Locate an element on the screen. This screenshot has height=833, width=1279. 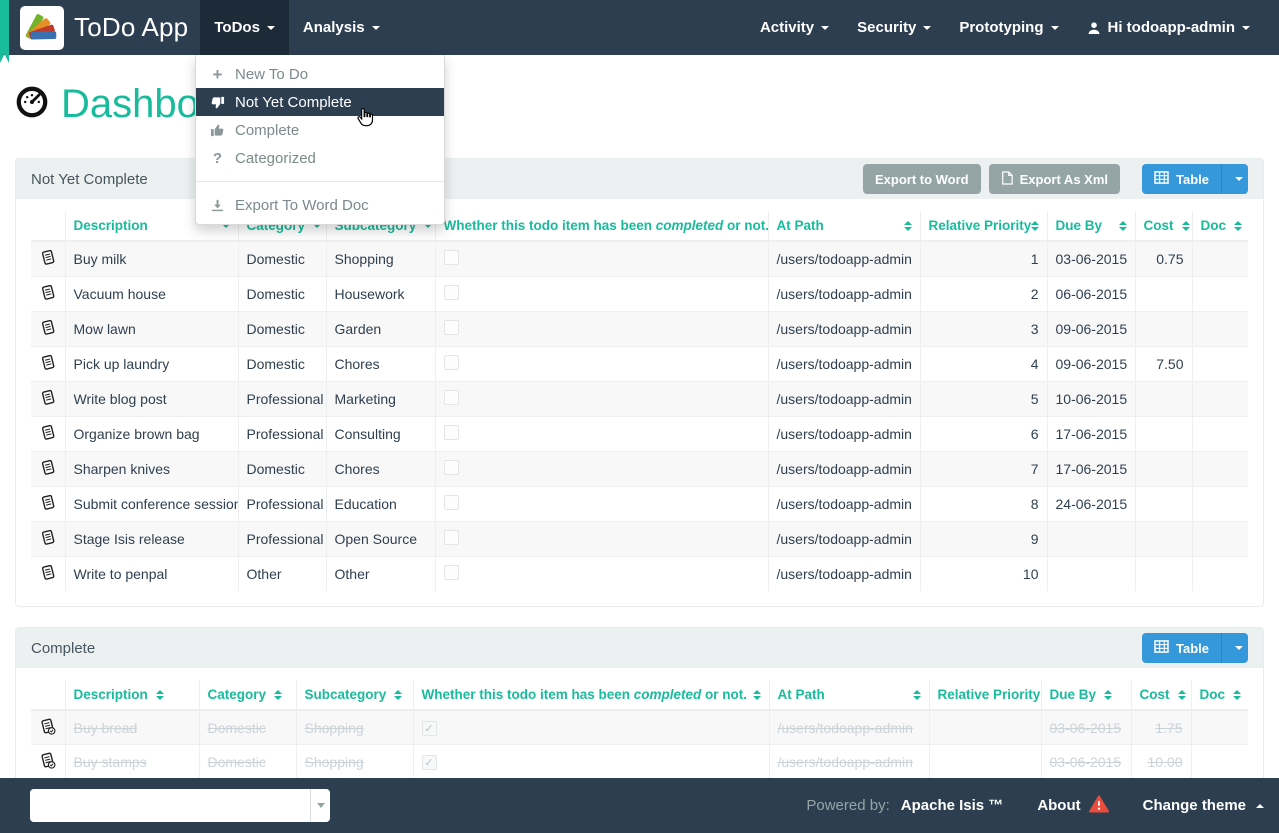
menu-item-complete: Complete is located at coordinates (320, 130).